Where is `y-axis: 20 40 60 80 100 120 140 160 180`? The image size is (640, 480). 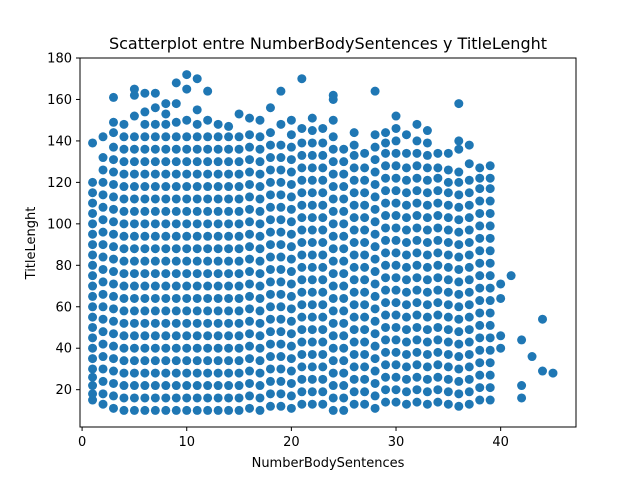
y-axis: 20 40 60 80 100 120 140 160 180 is located at coordinates (63, 225).